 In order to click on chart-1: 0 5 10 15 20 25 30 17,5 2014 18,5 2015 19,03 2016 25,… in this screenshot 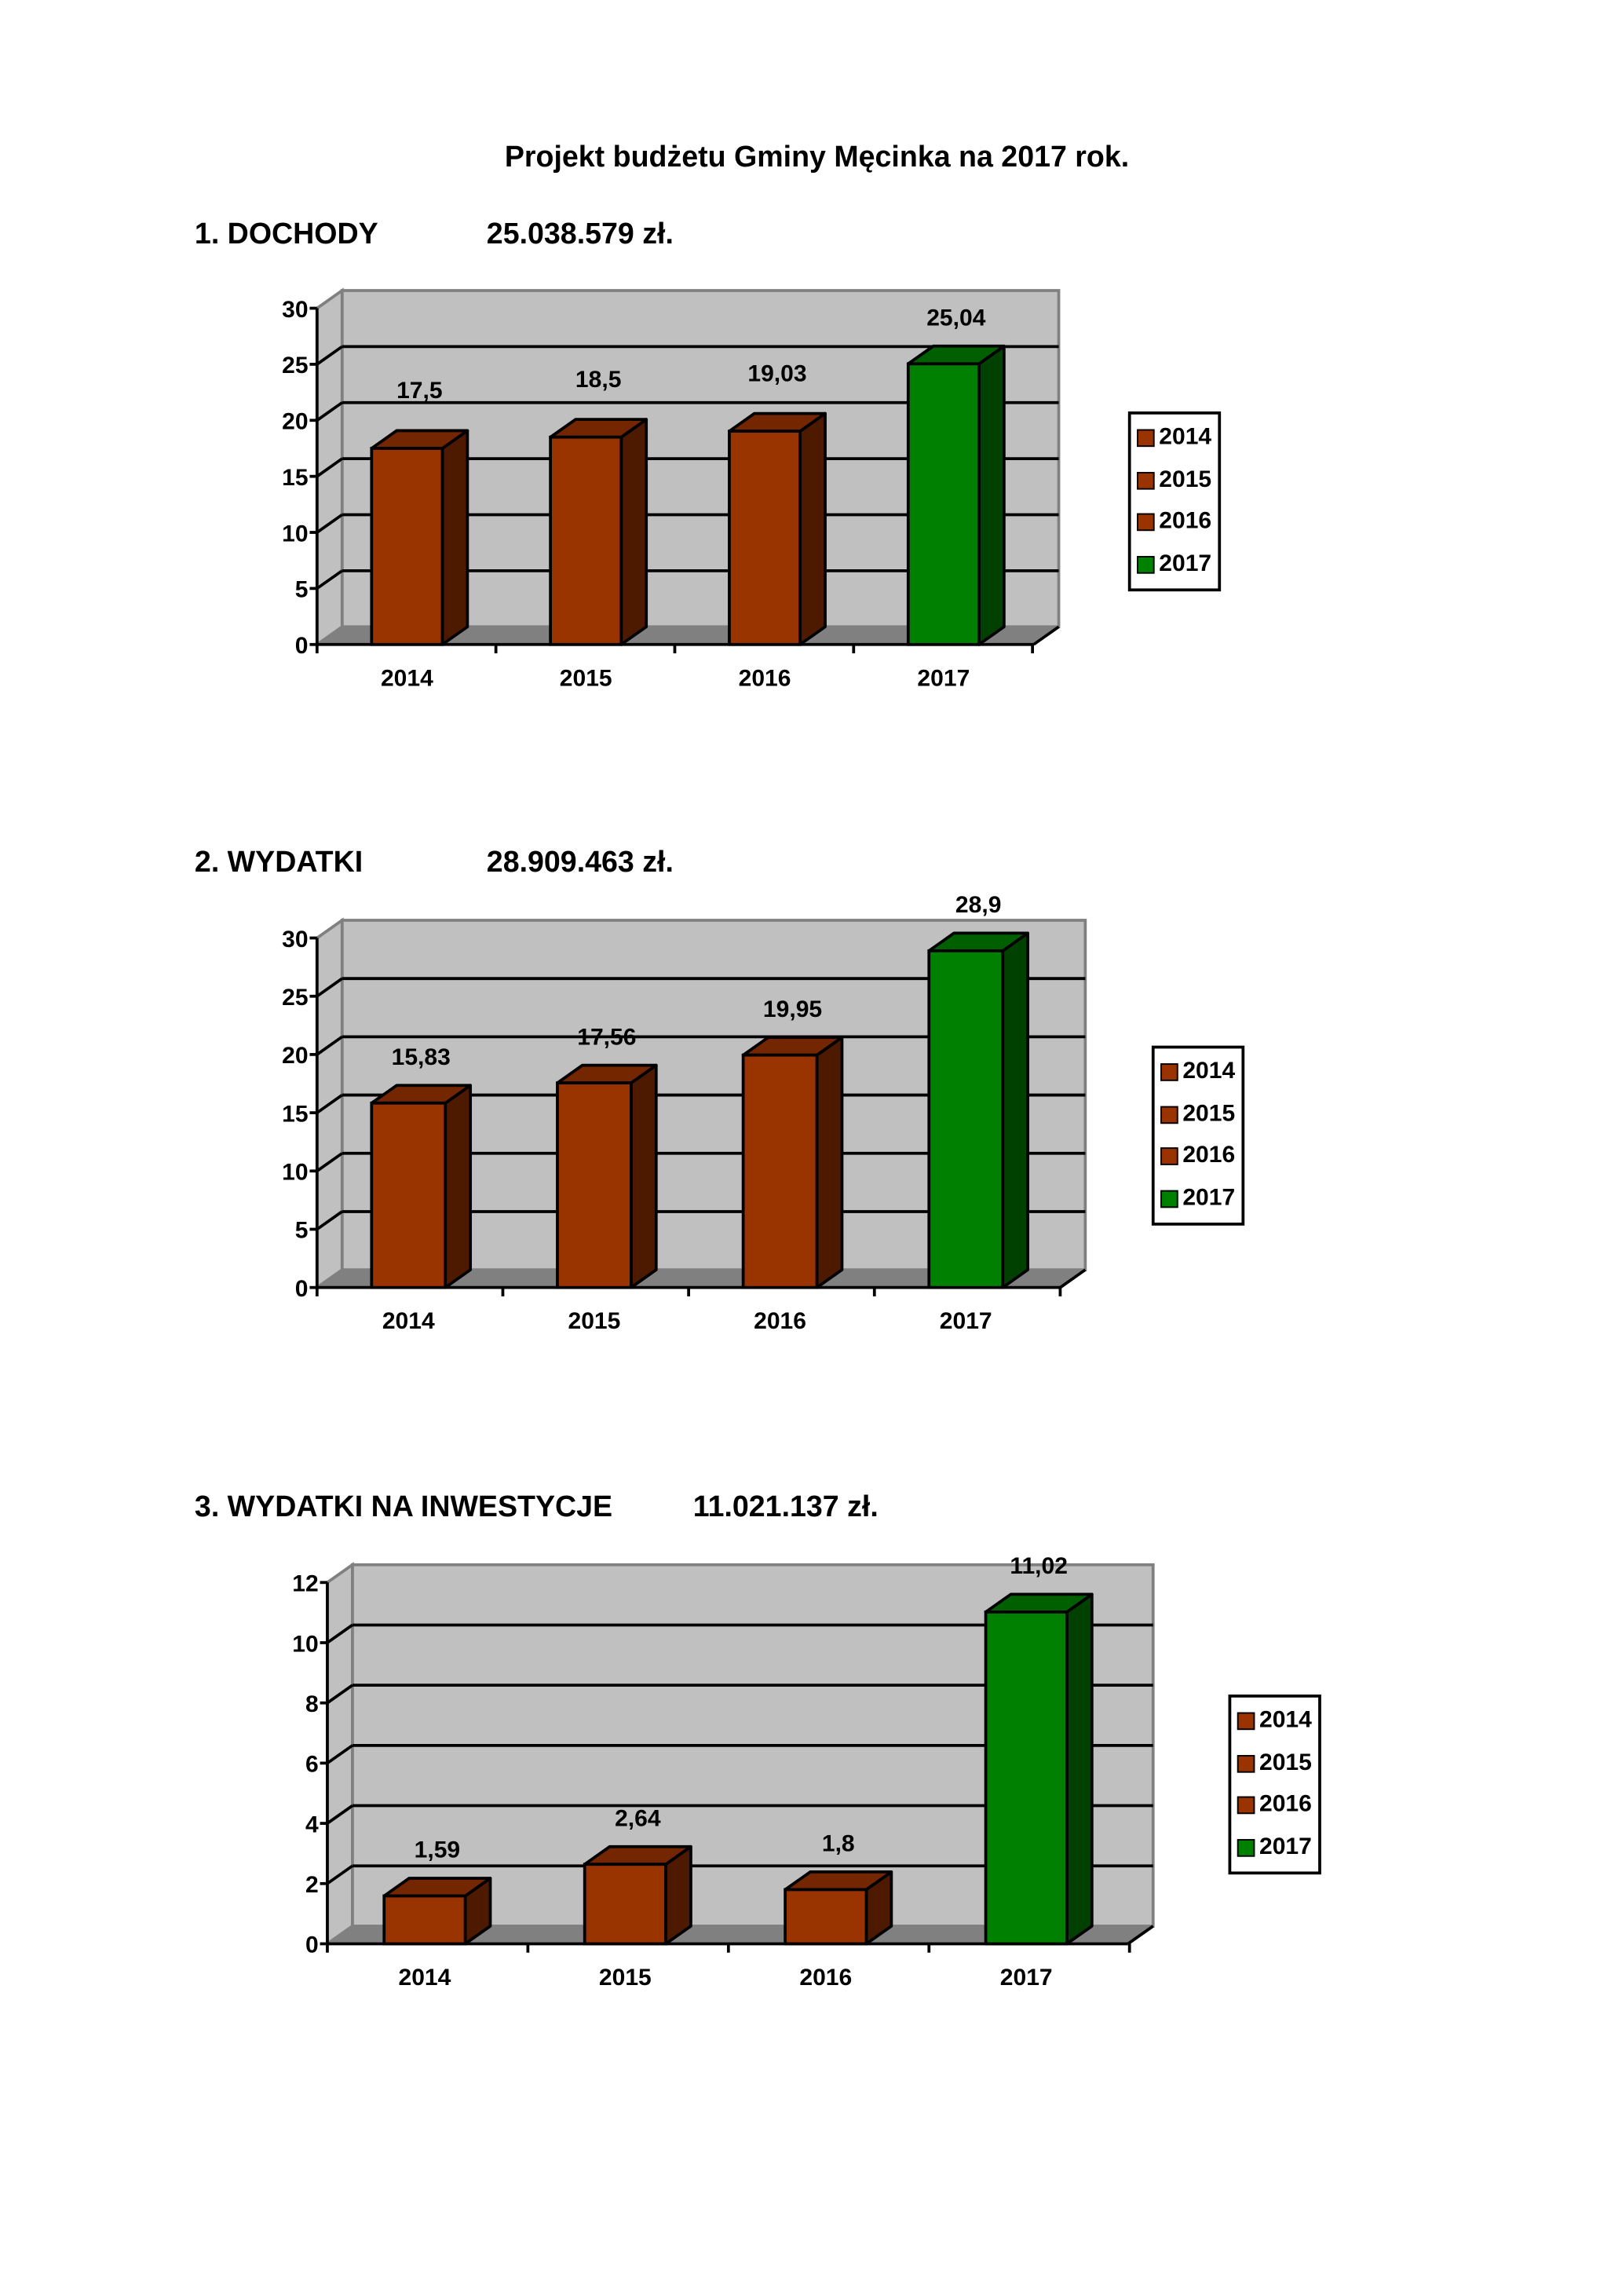, I will do `click(671, 489)`.